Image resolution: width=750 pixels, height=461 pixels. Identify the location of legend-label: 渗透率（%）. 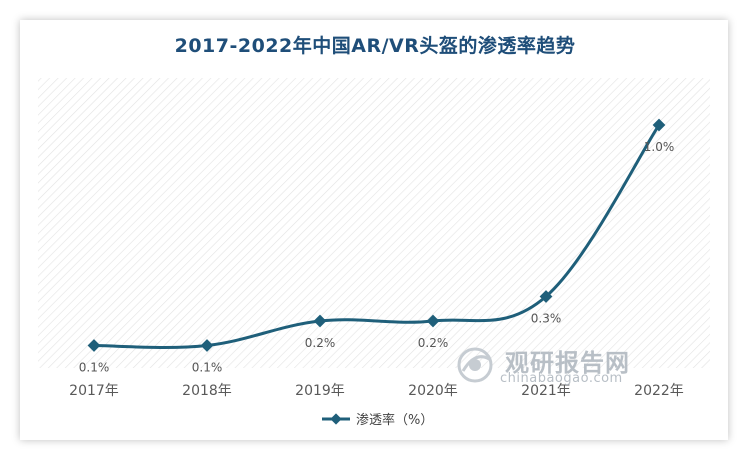
(394, 420).